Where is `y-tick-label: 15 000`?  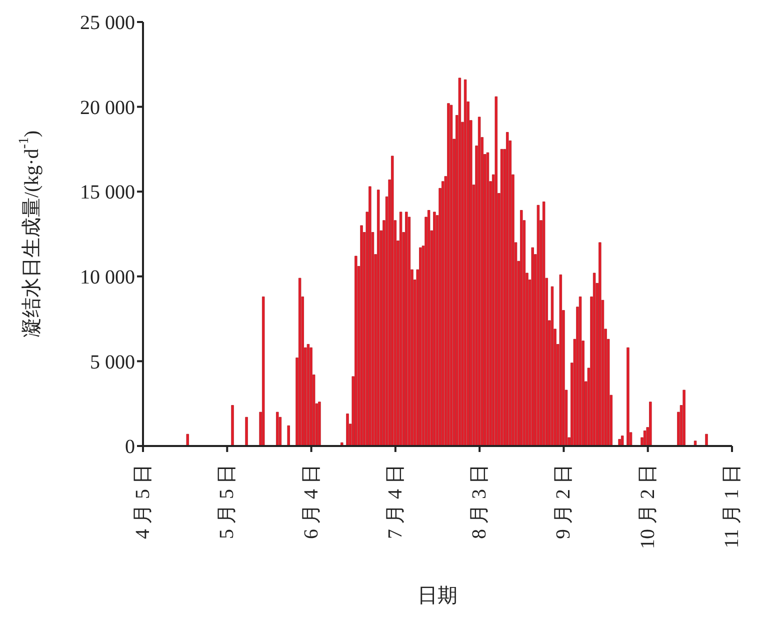 y-tick-label: 15 000 is located at coordinates (107, 193).